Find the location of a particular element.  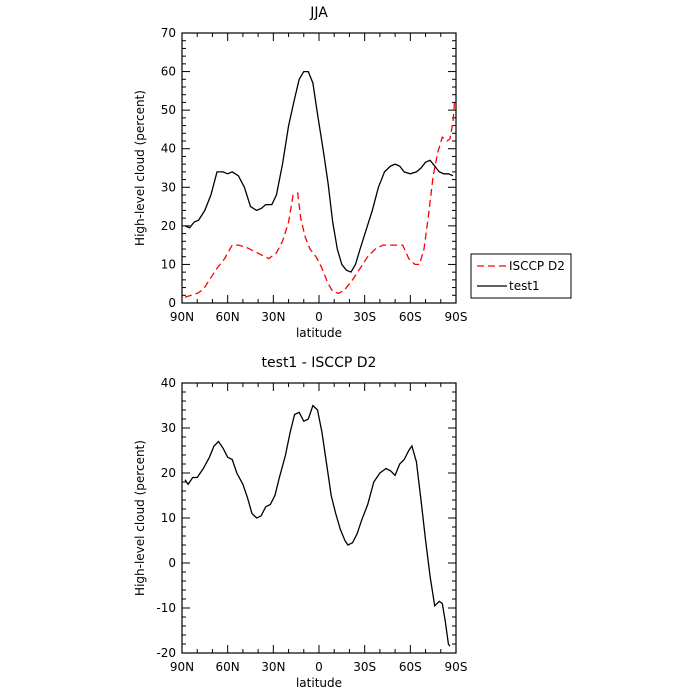

chart-1-y-tick-label: 70 is located at coordinates (168, 33).